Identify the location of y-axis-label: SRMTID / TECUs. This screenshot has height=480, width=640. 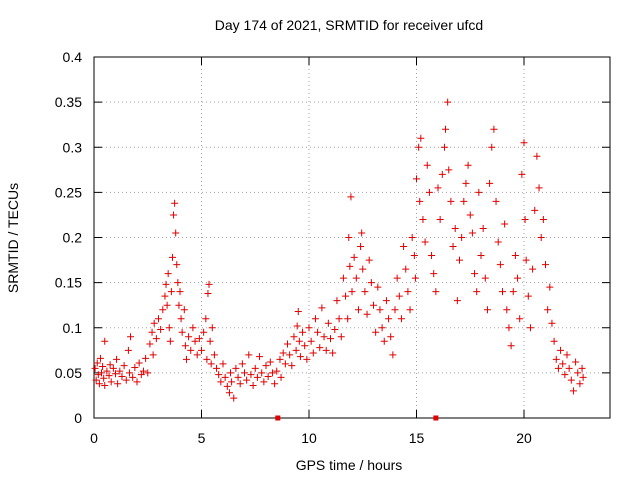
(13, 238).